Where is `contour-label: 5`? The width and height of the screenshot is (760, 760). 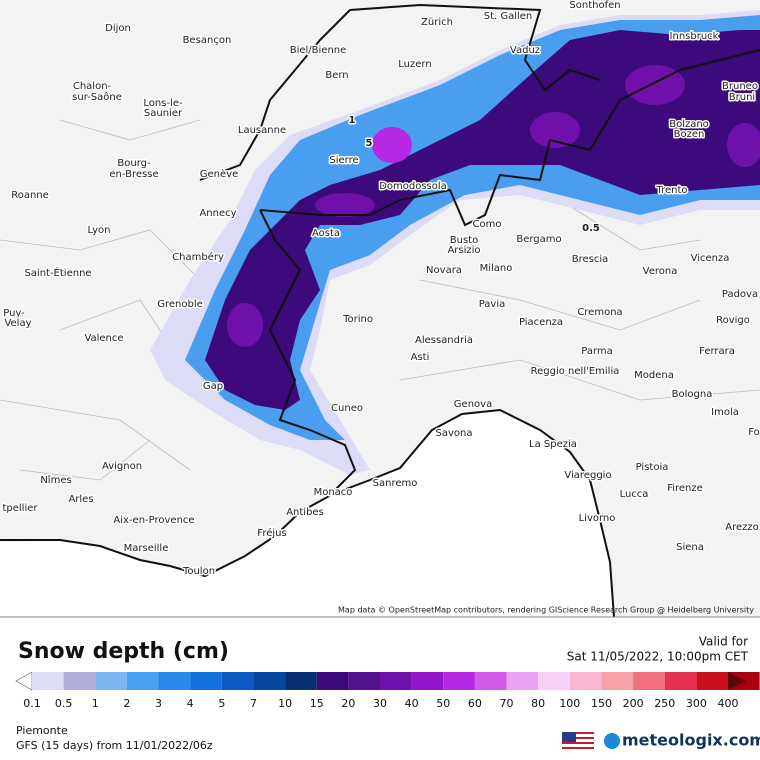 contour-label: 5 is located at coordinates (369, 143).